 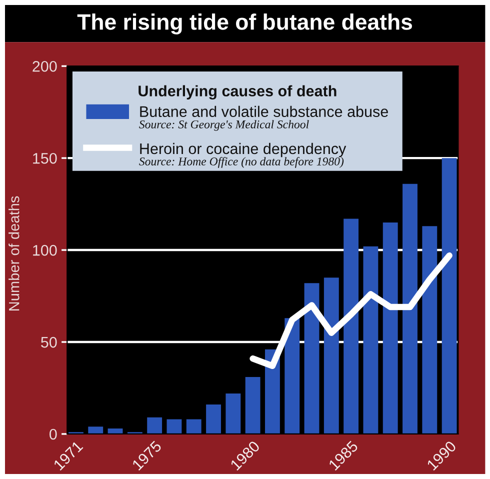 I want to click on legend-label: Butane and volatile substance abuse, so click(x=264, y=112).